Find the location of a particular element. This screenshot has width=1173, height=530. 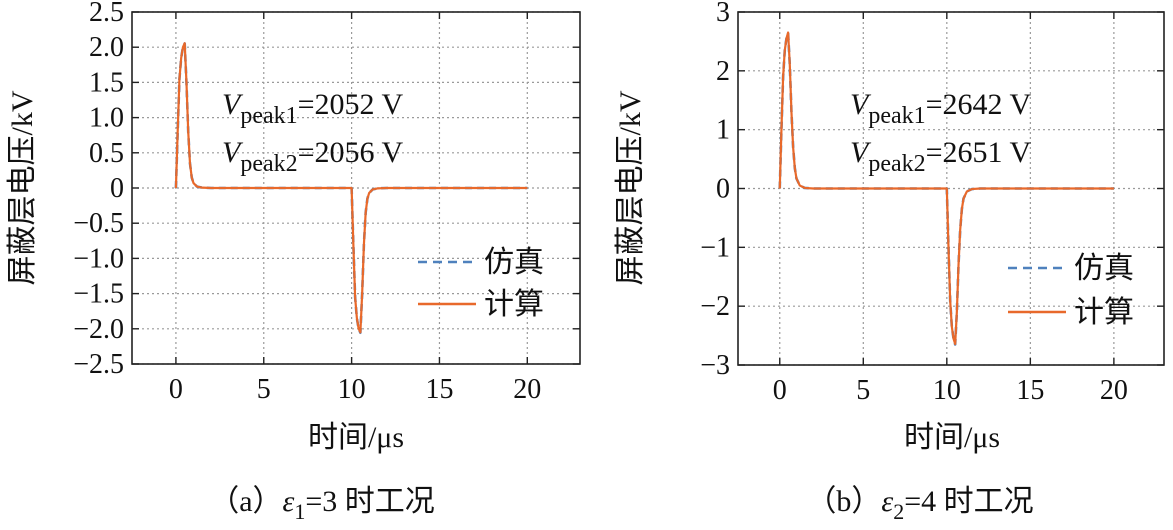

y-tick-label-a-5: 0 is located at coordinates (117, 188).